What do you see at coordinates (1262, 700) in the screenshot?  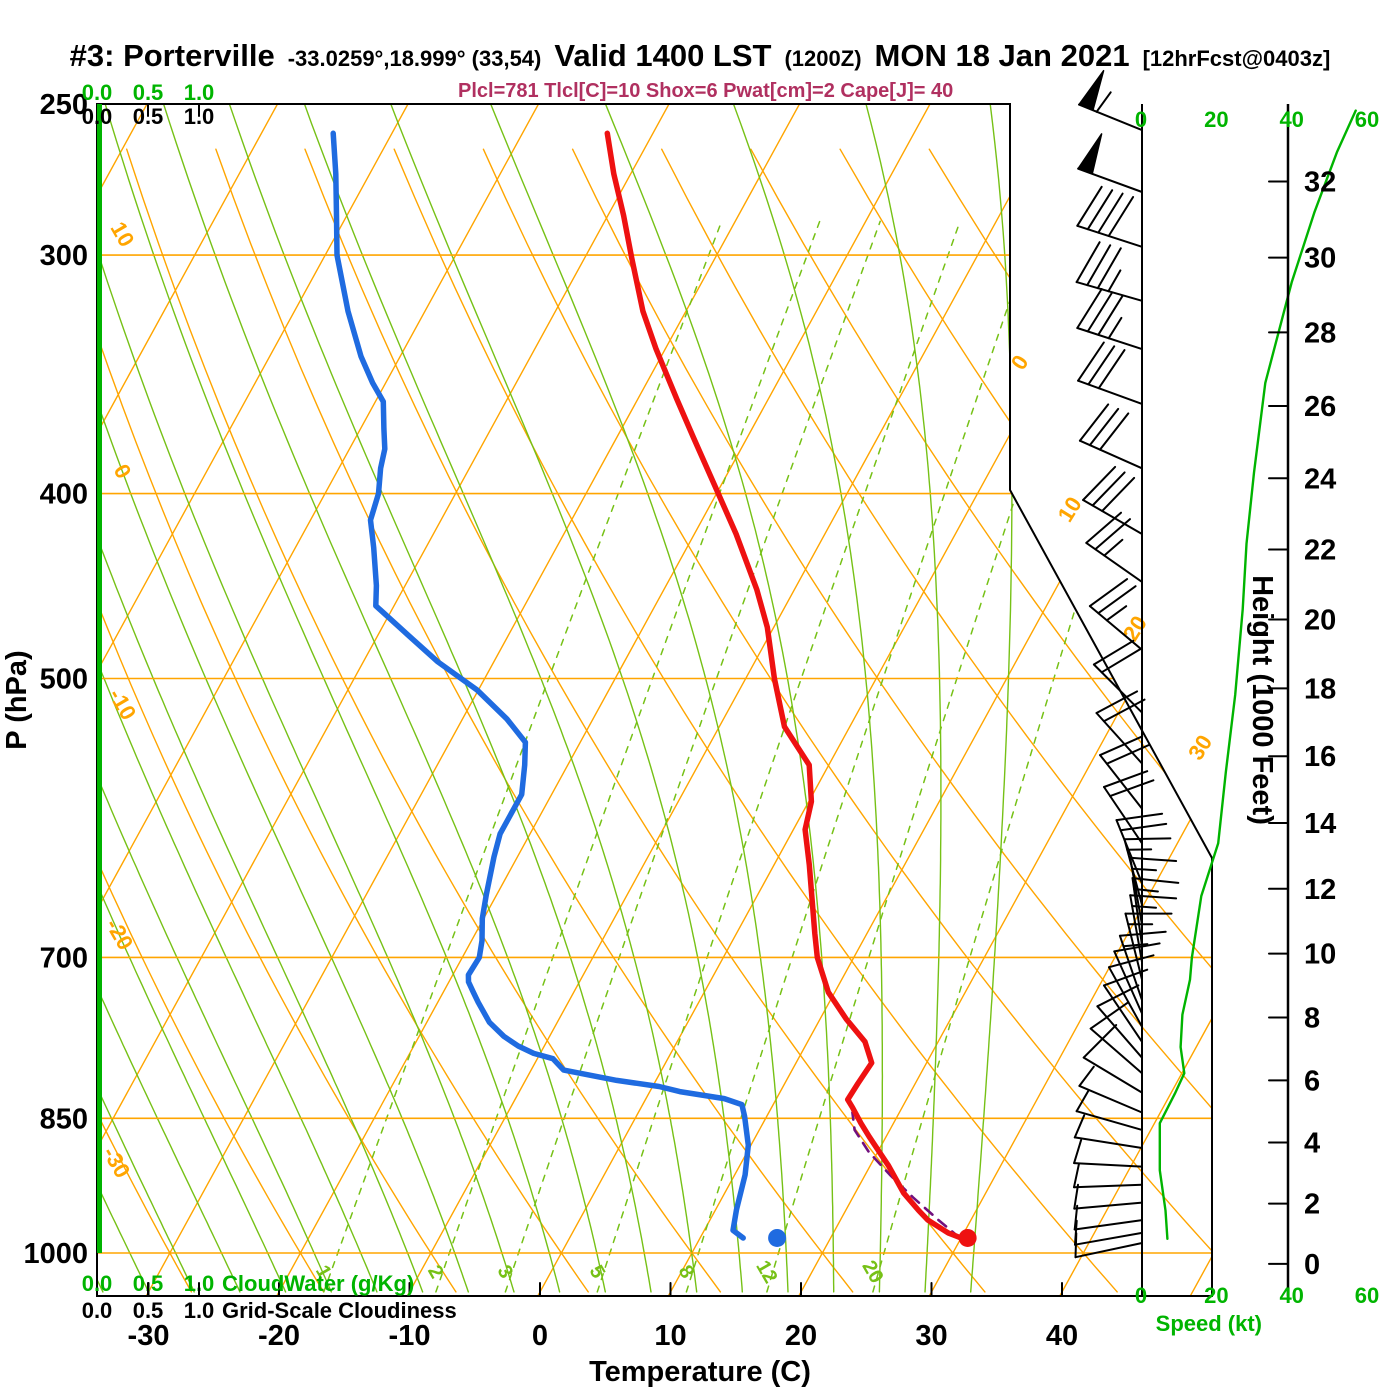 I see `svg-text: Height (1000 Feet)` at bounding box center [1262, 700].